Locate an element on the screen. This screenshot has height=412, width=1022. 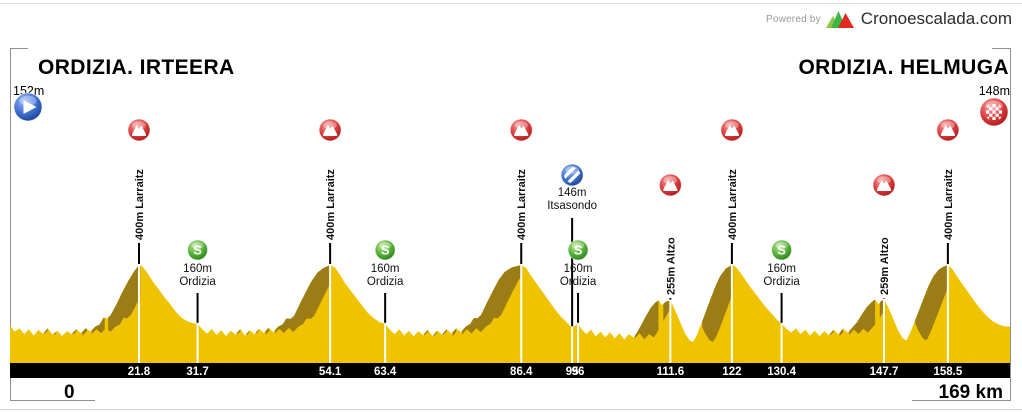
climb-marker: 400m Larraitz 122 is located at coordinates (731, 273).